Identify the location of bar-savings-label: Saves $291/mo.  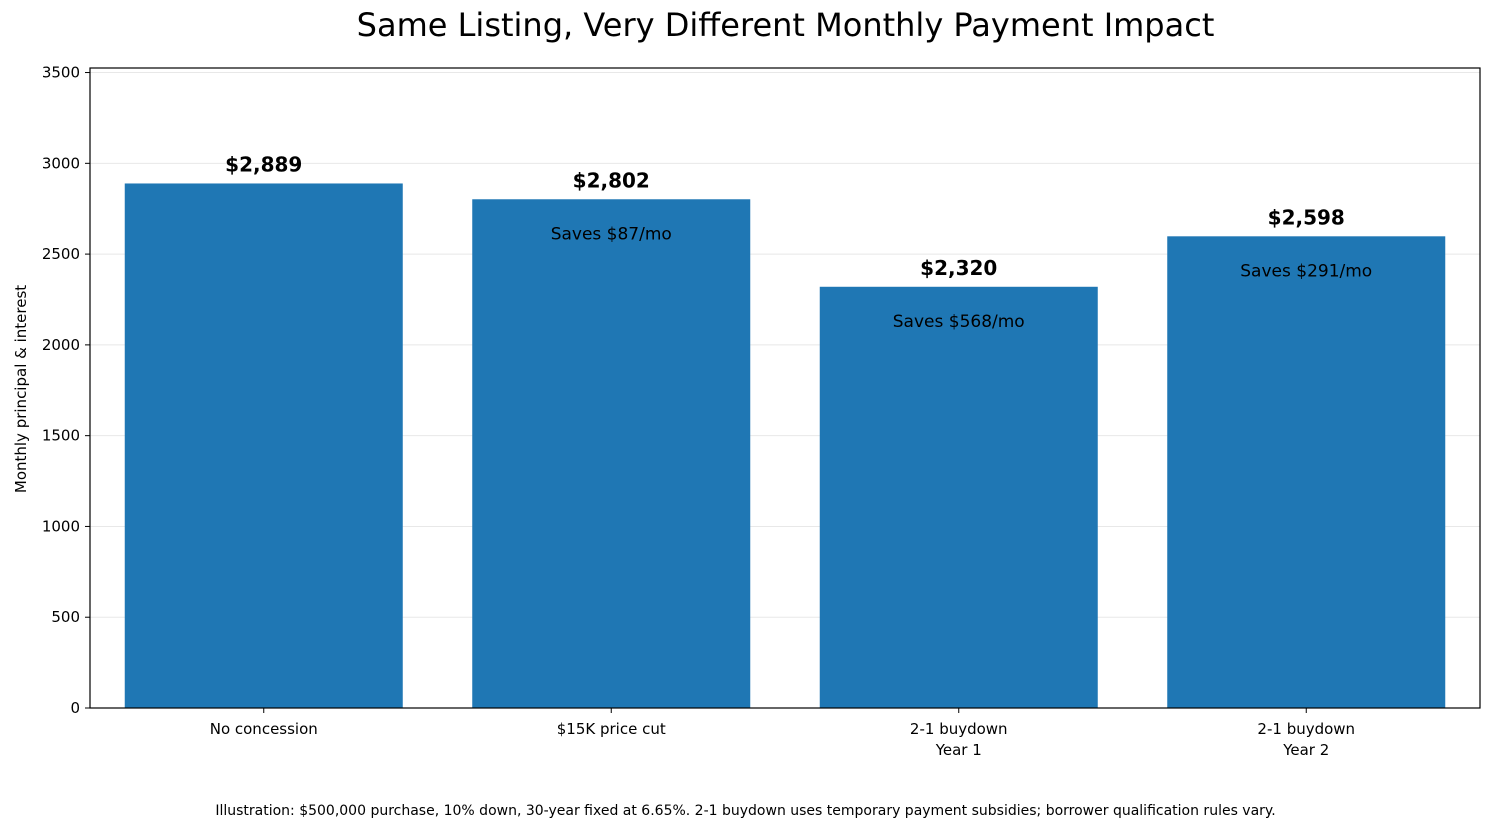
(1306, 271).